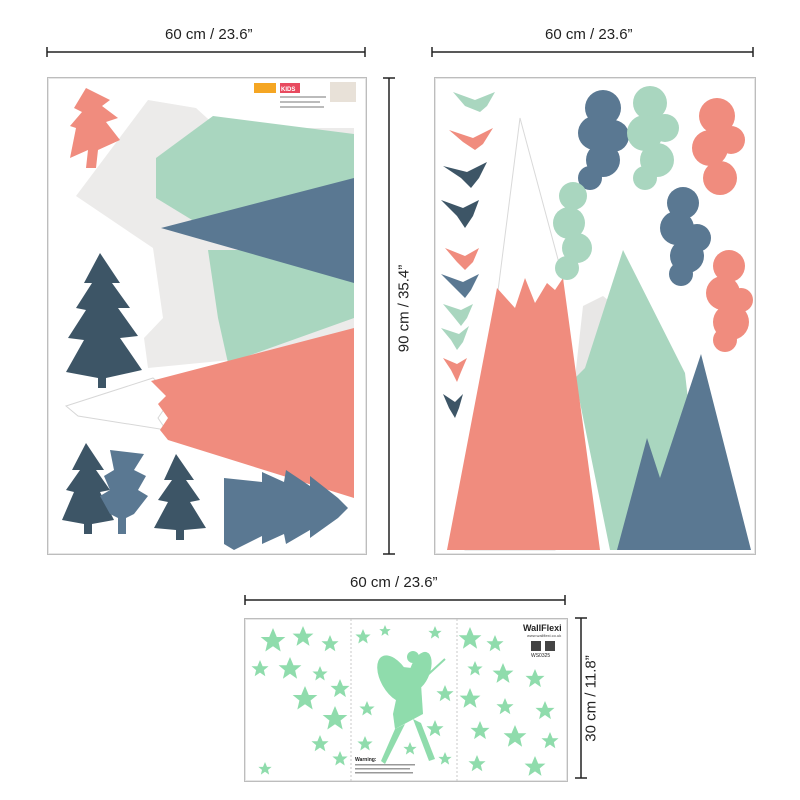 The width and height of the screenshot is (800, 800). Describe the element at coordinates (95, 128) in the screenshot. I see `coral-tree` at that location.